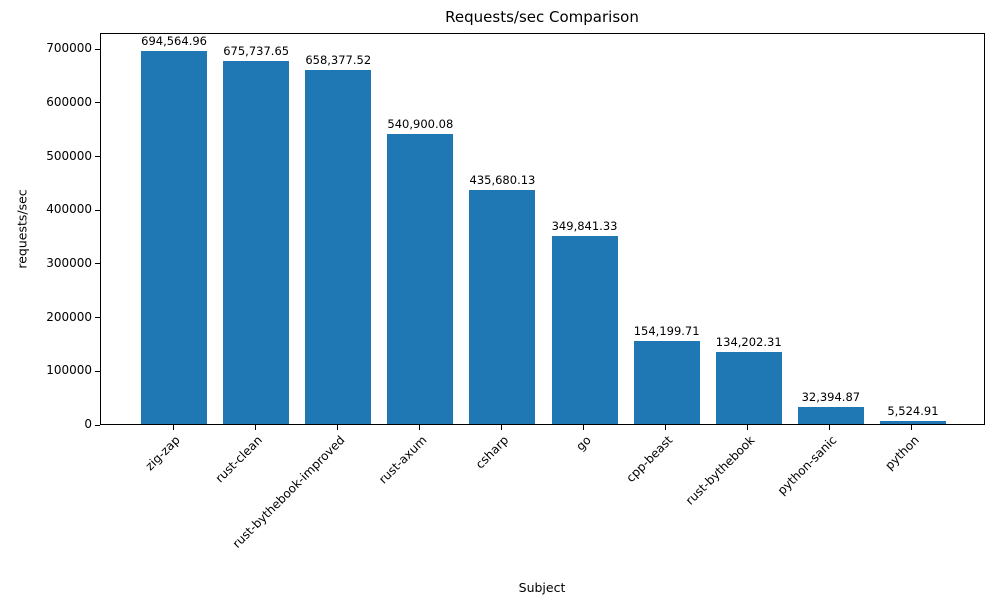 The image size is (1000, 600). Describe the element at coordinates (649, 459) in the screenshot. I see `x-tick-label: cpp-beast` at that location.